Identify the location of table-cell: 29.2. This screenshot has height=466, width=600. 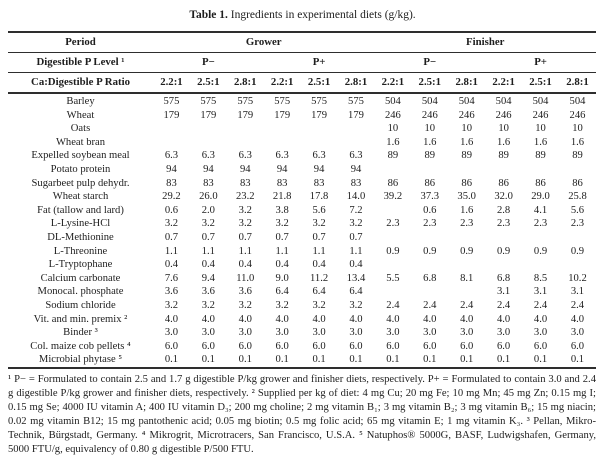
(171, 197).